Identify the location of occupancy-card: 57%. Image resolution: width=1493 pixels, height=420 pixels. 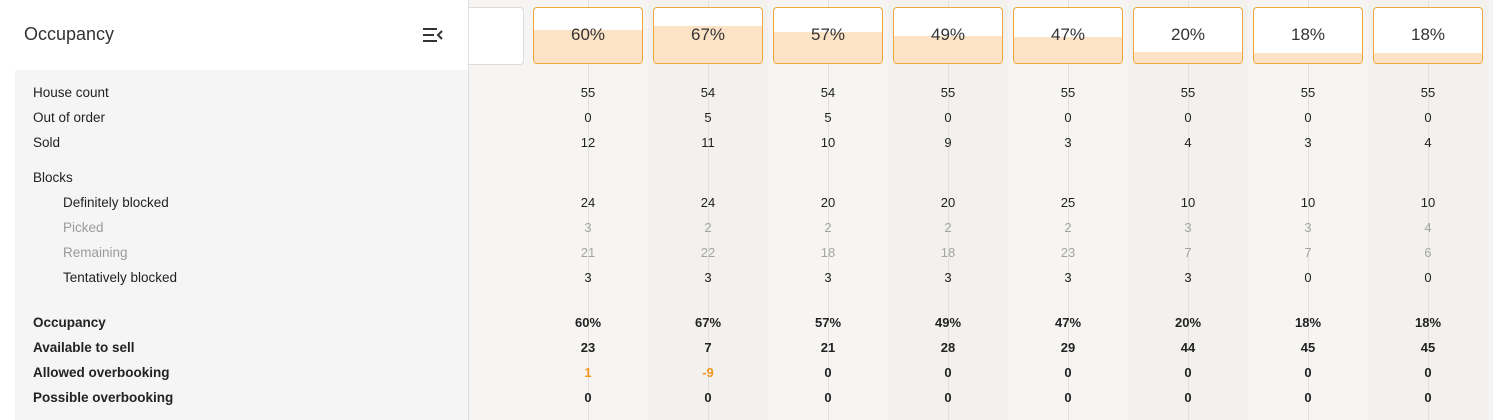
(828, 35).